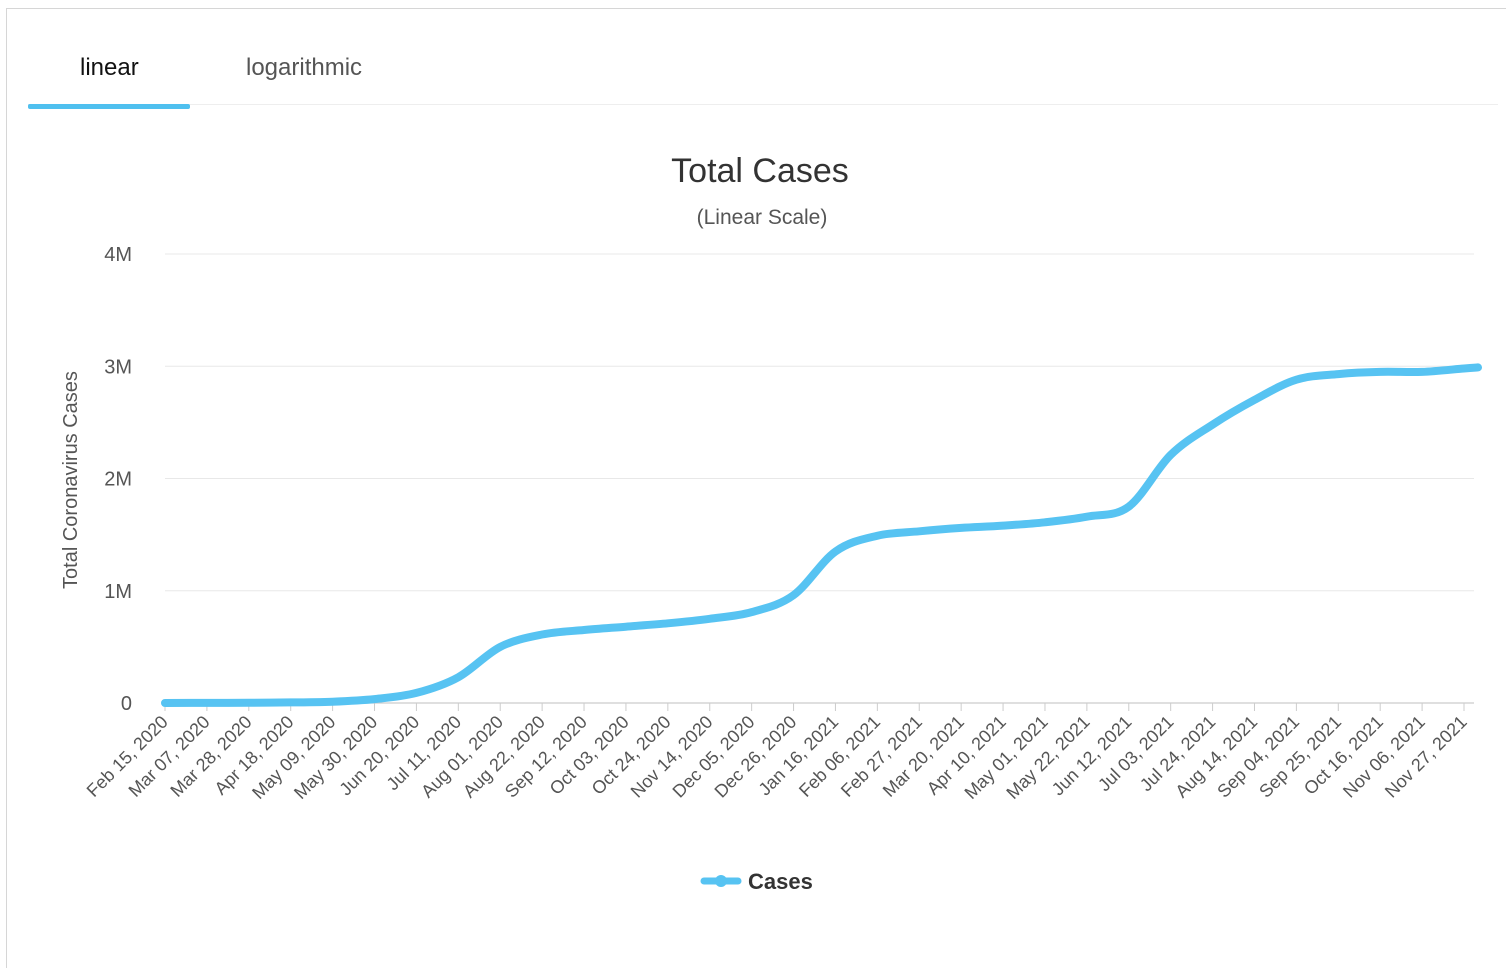  What do you see at coordinates (71, 480) in the screenshot?
I see `y-axis-label: Total Coronavirus Cases` at bounding box center [71, 480].